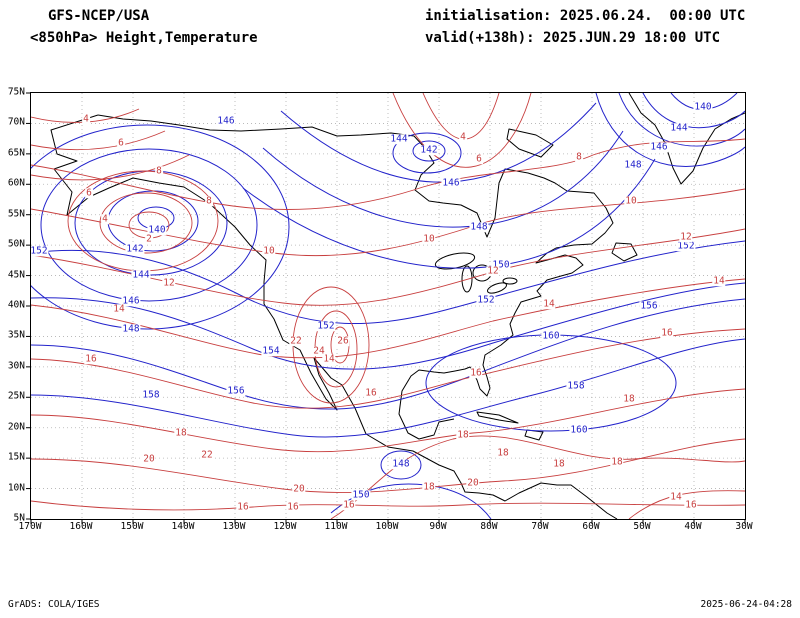 The image size is (800, 618). Describe the element at coordinates (473, 483) in the screenshot. I see `temperature-contour-label: 20` at that location.